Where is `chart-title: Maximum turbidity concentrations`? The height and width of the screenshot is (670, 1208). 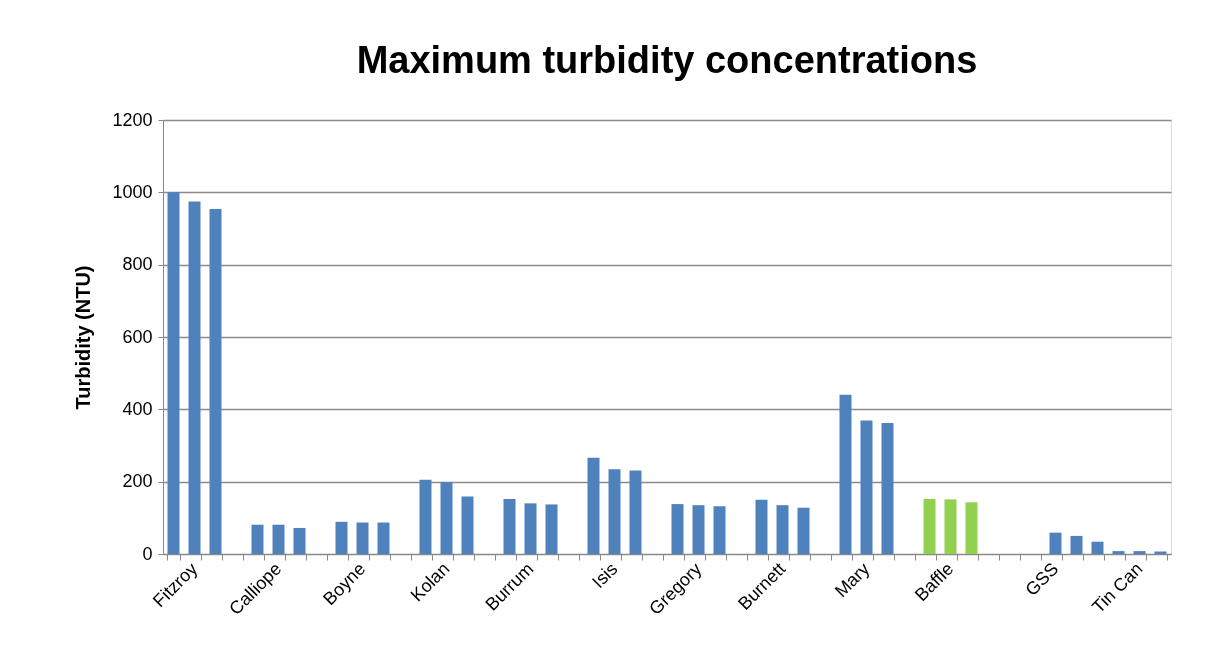
chart-title: Maximum turbidity concentrations is located at coordinates (667, 60).